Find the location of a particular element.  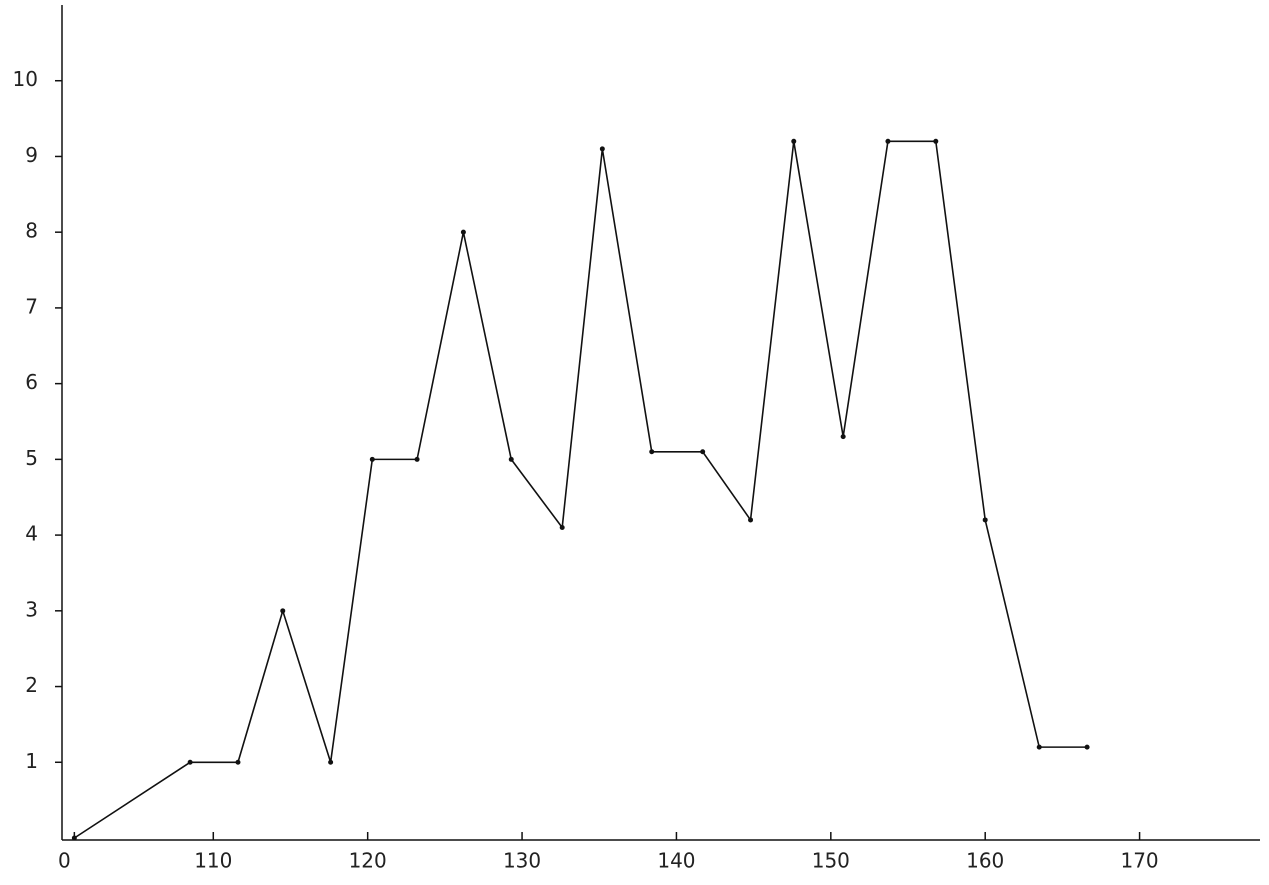

x-tick-label: 150 is located at coordinates (831, 861).